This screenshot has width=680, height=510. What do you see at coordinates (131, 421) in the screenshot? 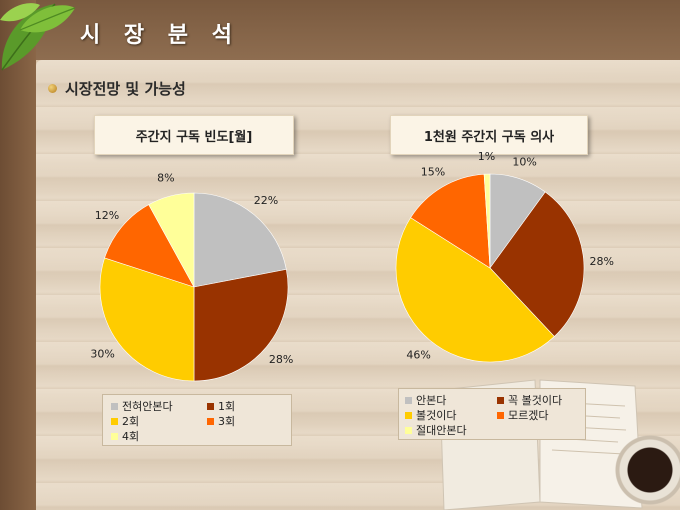
I see `chart1-legend-label: 2회` at bounding box center [131, 421].